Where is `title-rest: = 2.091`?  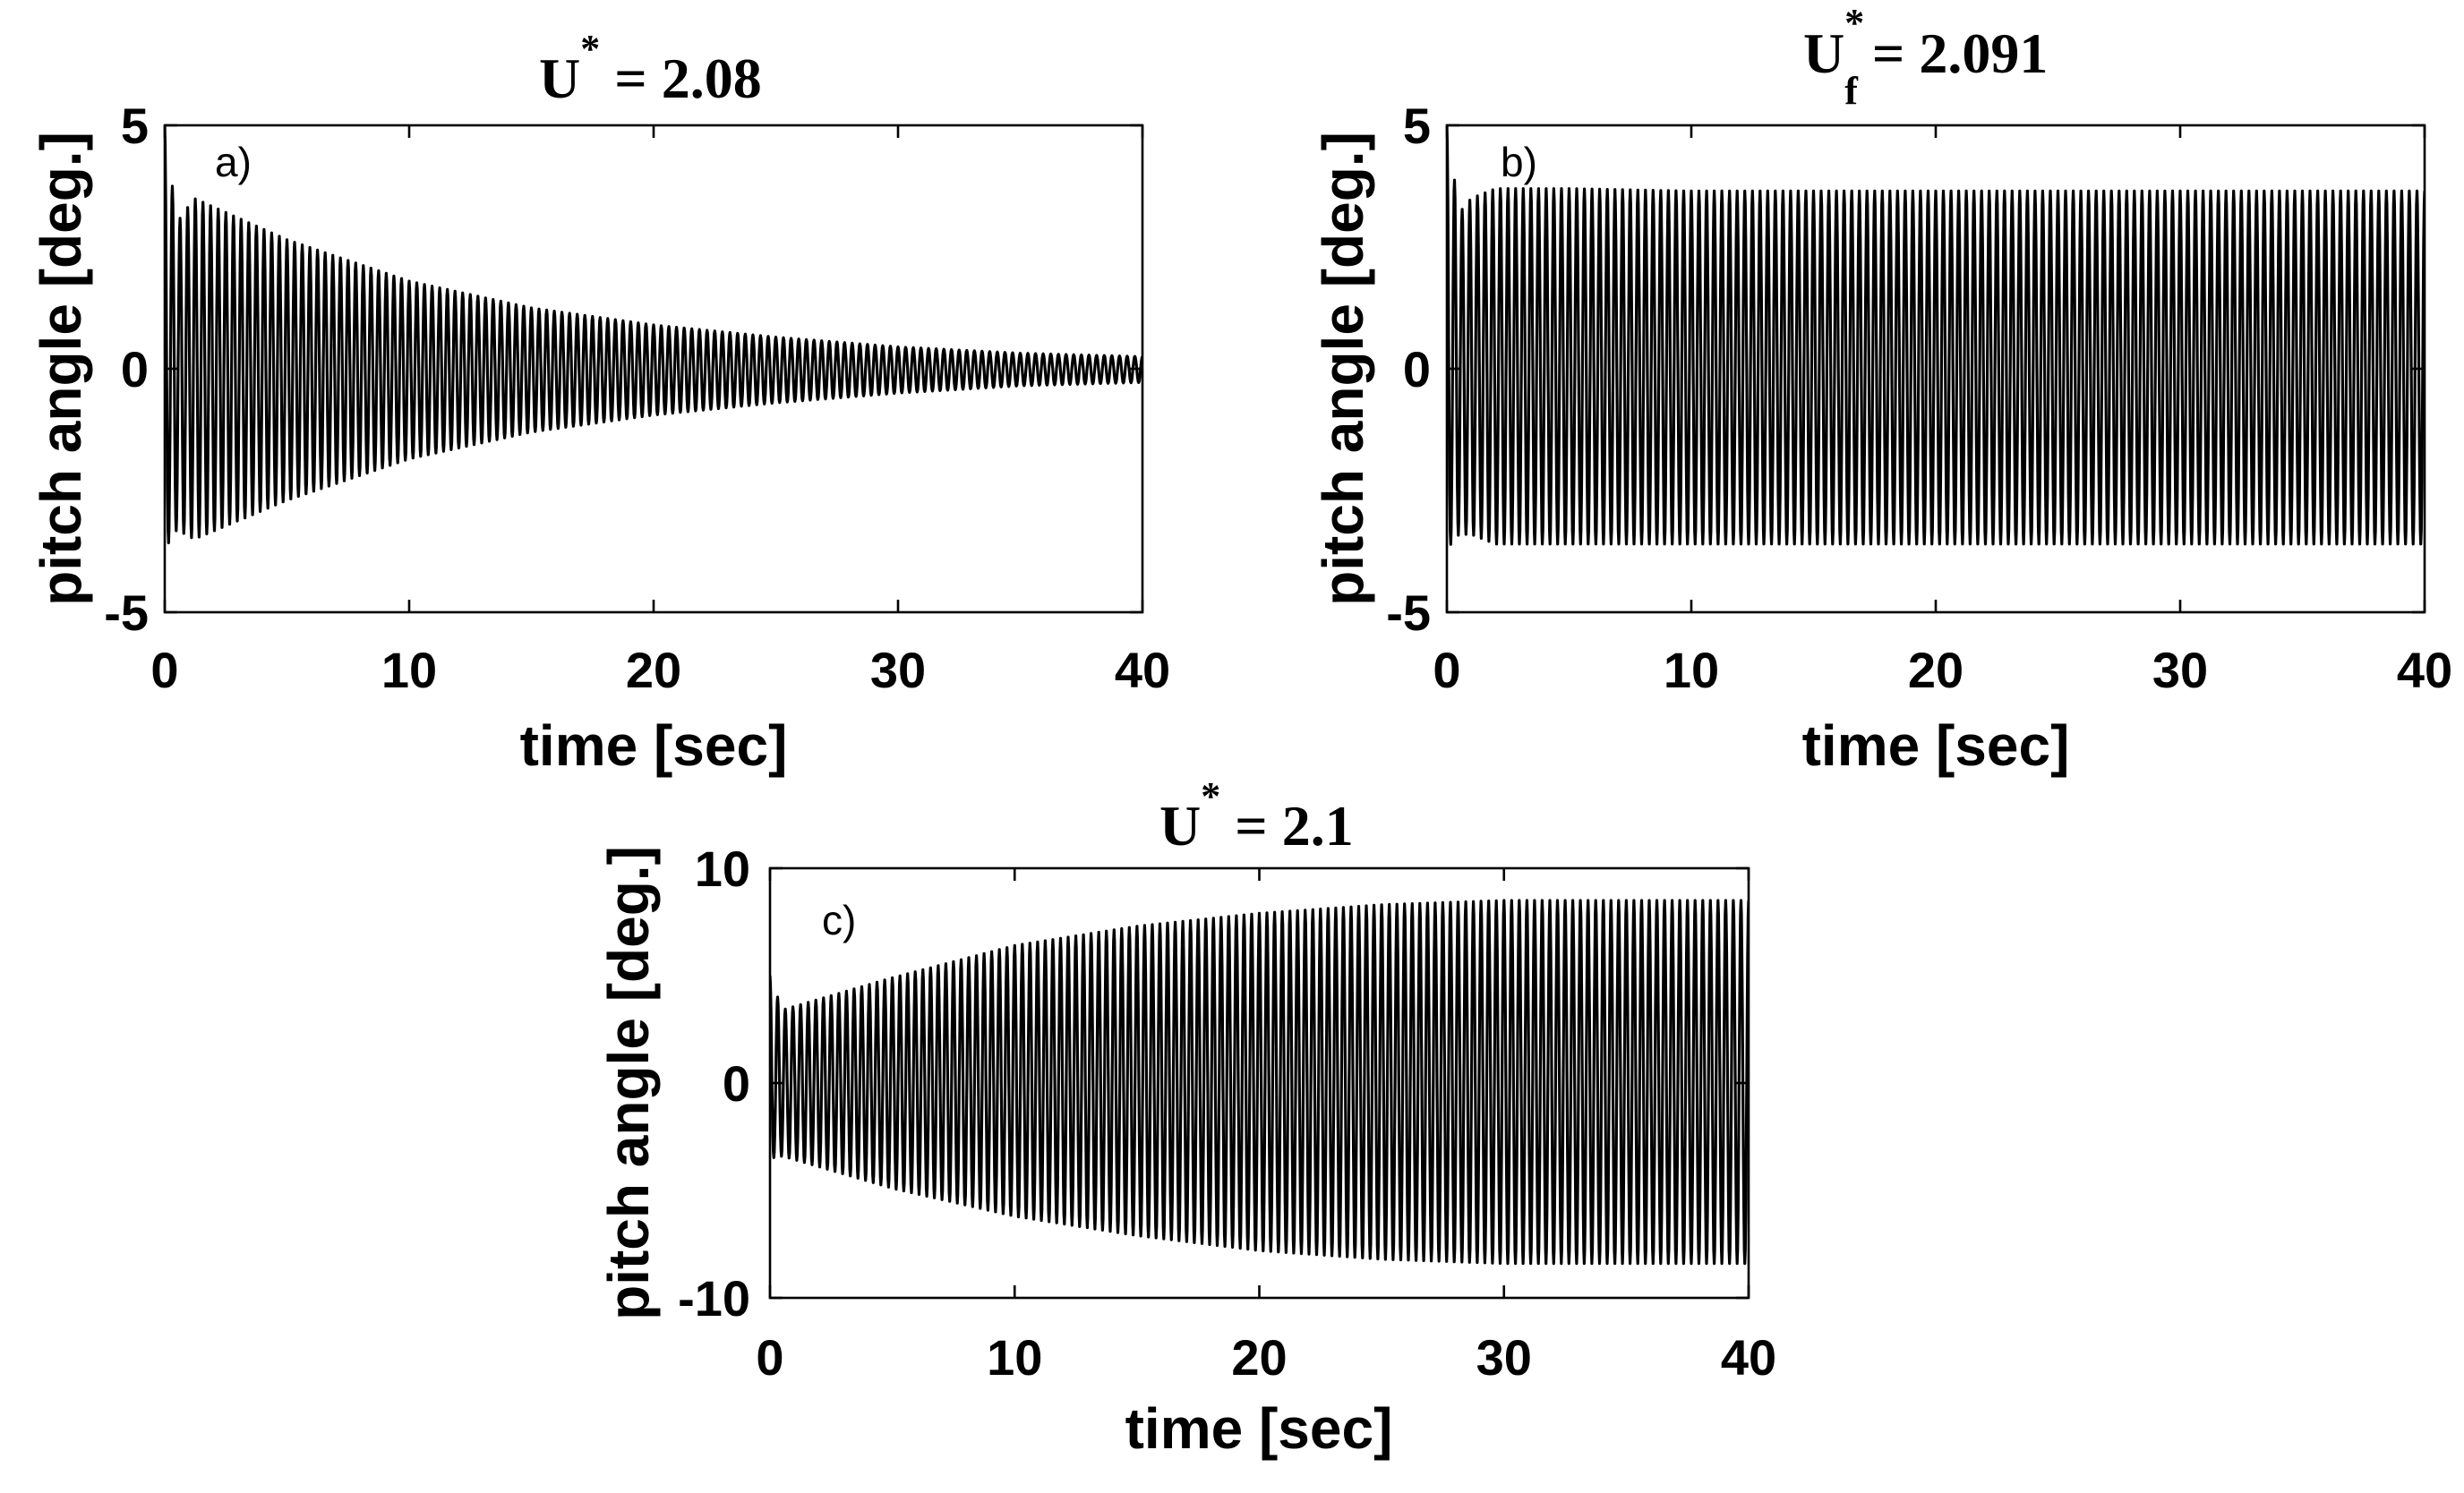 title-rest: = 2.091 is located at coordinates (1953, 53).